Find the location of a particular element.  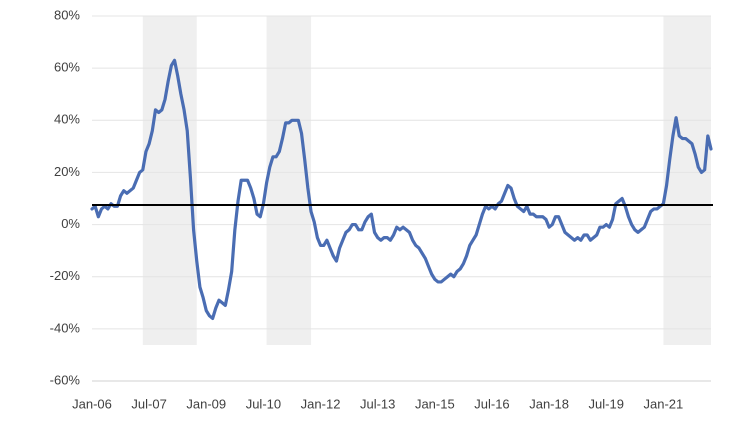

y-tick-label: 80% is located at coordinates (67, 14).